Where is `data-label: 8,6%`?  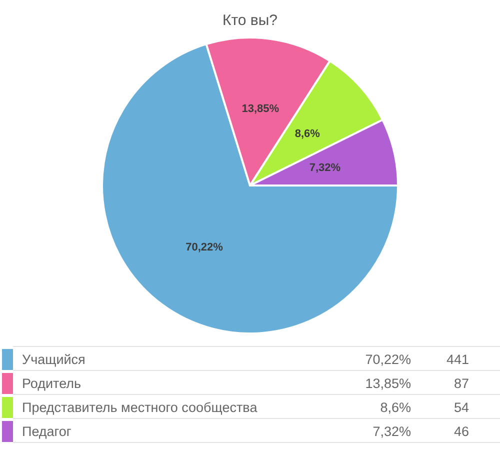
data-label: 8,6% is located at coordinates (307, 134).